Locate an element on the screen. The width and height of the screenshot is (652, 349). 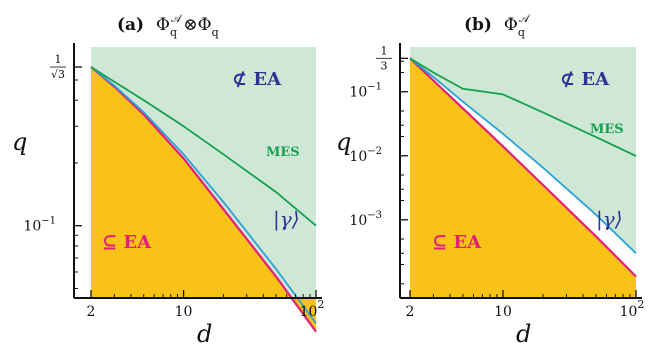
panel-a-xlabel: d is located at coordinates (204, 334).